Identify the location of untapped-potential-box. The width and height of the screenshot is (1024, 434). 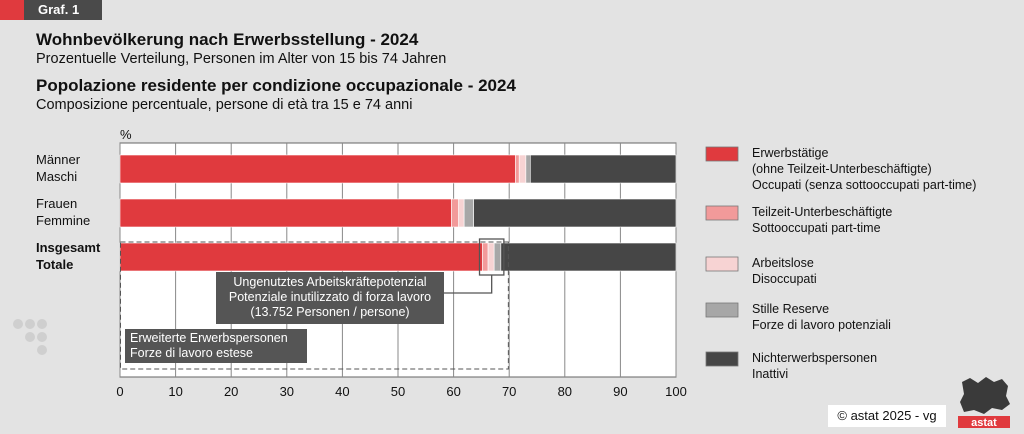
(330, 298).